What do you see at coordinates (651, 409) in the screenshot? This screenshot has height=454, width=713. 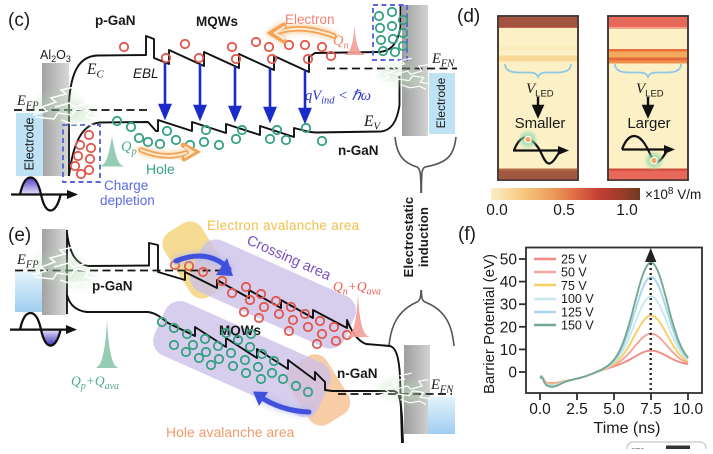 I see `svg-text: 7.5` at bounding box center [651, 409].